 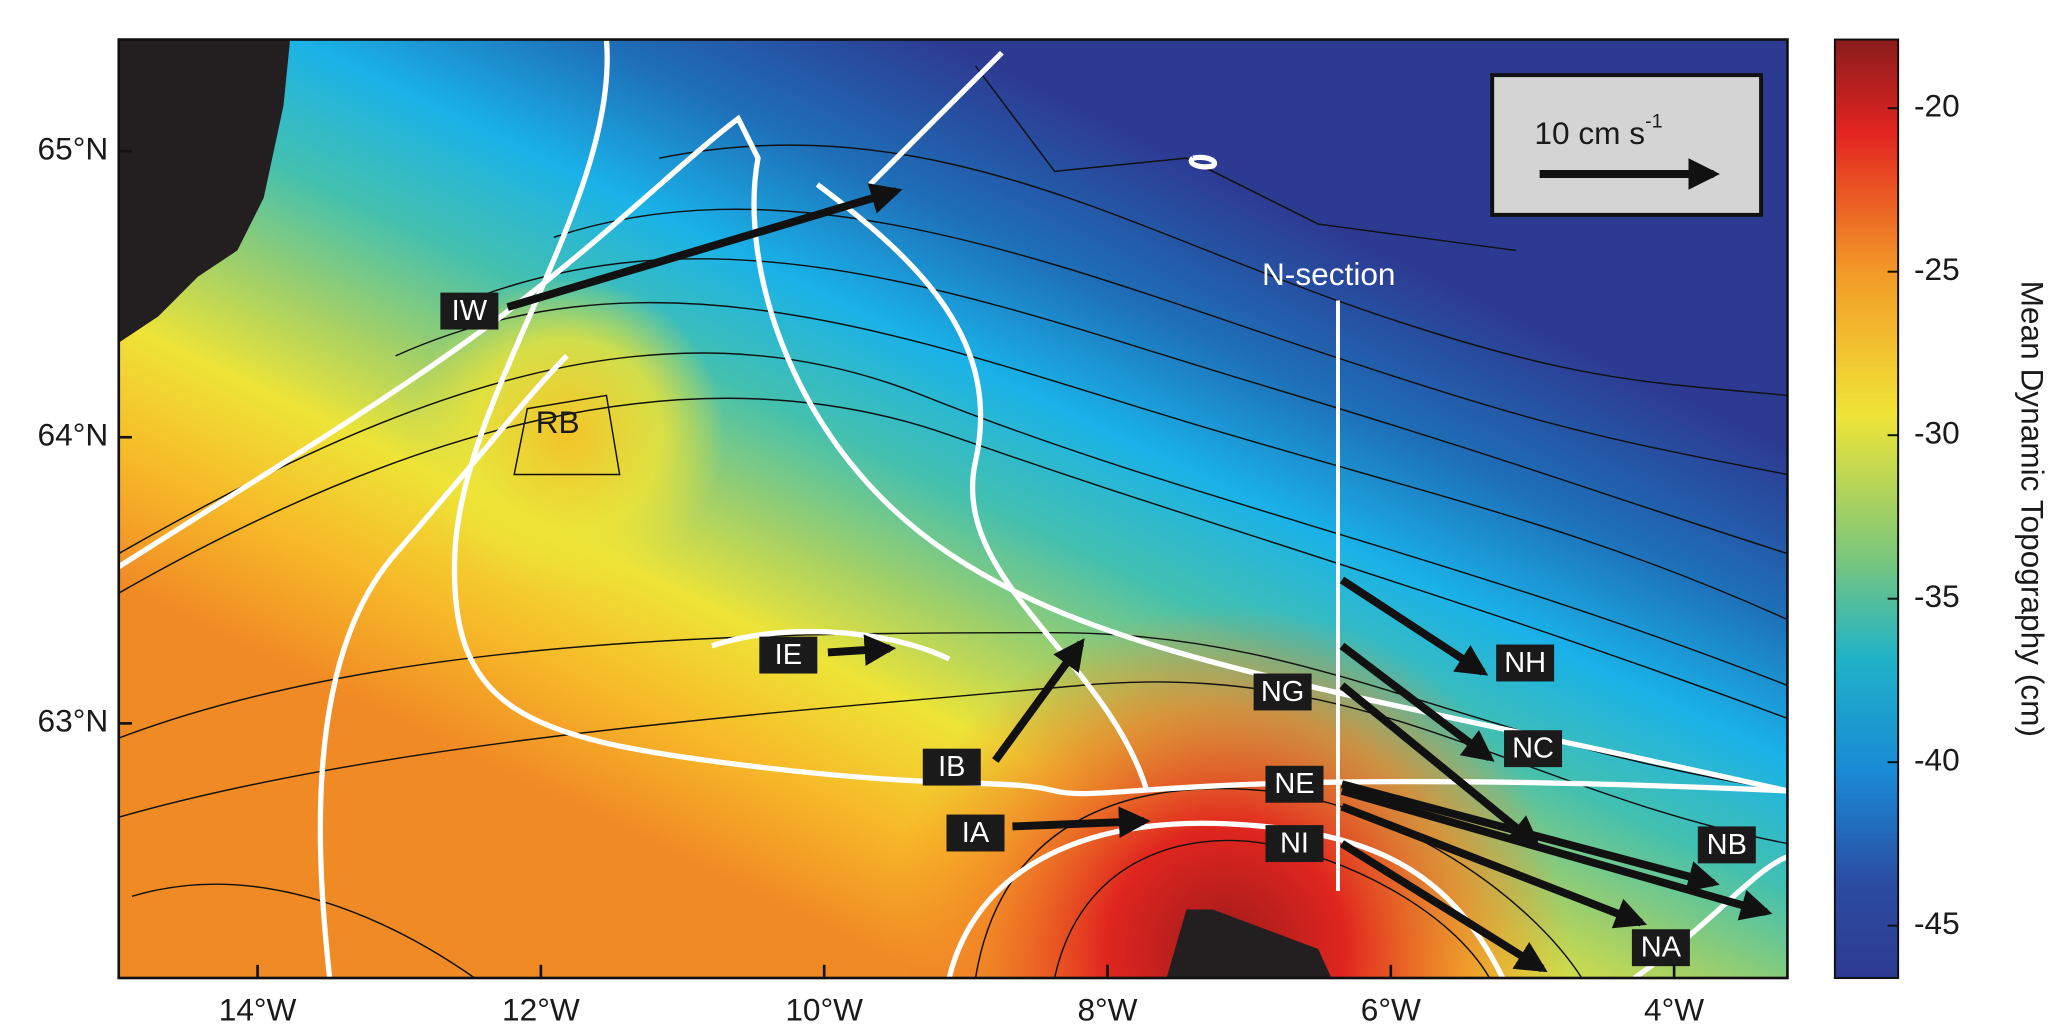 I want to click on colorbar-label: Mean Dynamic Topography (cm), so click(x=2033, y=509).